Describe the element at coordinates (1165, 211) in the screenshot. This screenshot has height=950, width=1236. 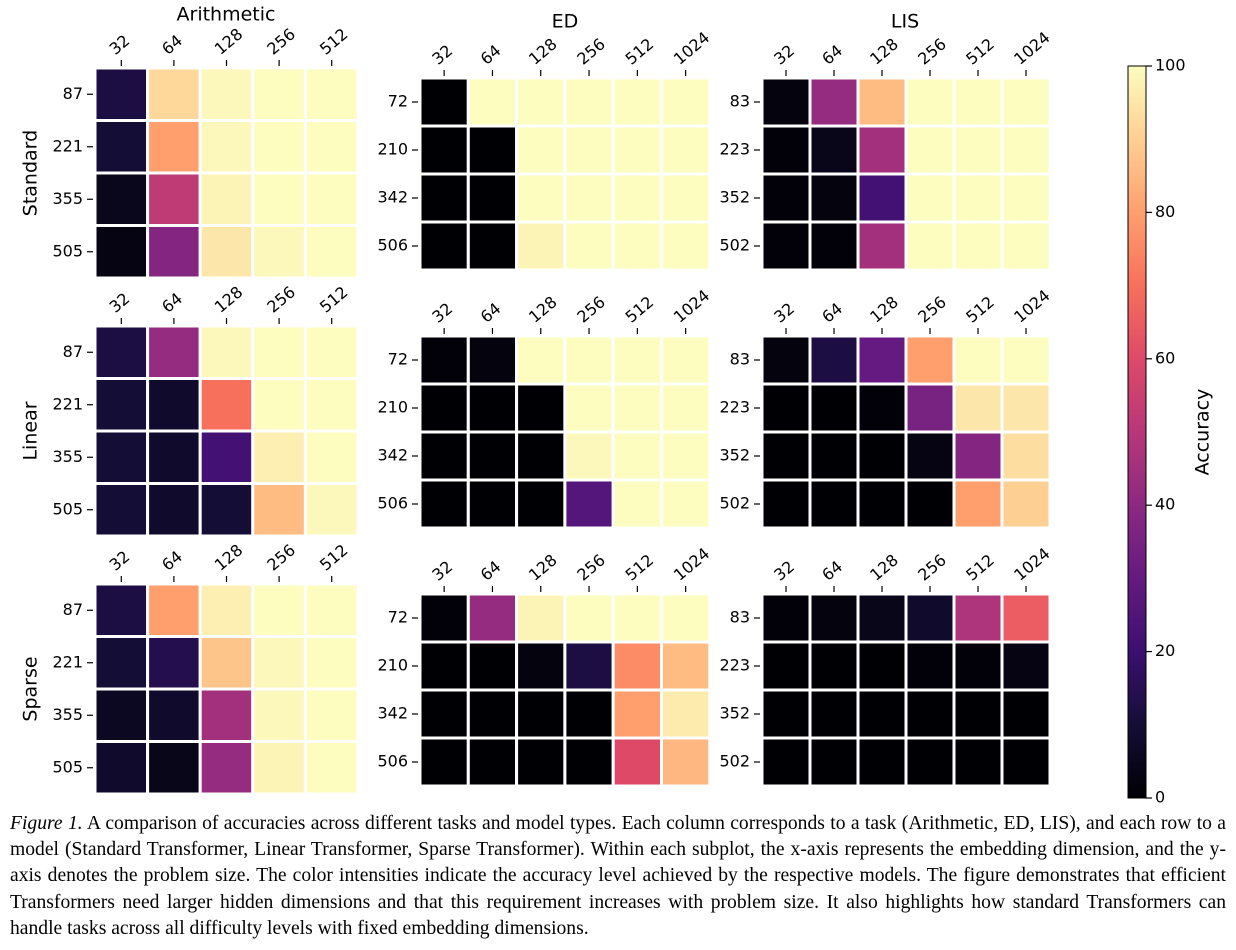
I see `colorbar-tick-label: 80` at that location.